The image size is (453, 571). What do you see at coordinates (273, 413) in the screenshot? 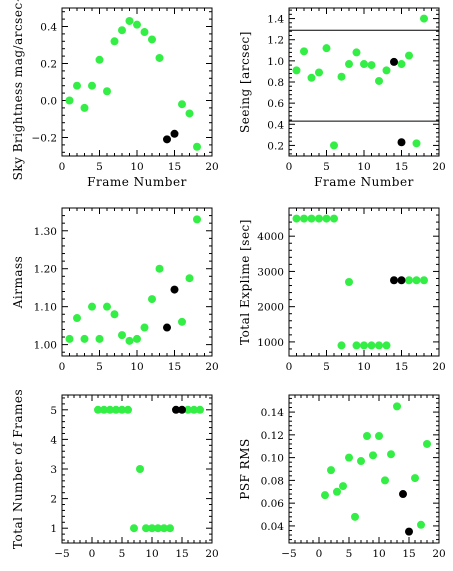
I see `y-tick-label: 0.14` at bounding box center [273, 413].